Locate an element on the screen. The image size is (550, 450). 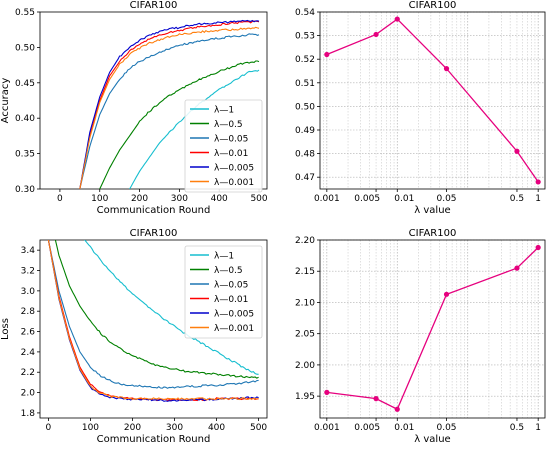
y-axis-label: Loss is located at coordinates (5, 329).